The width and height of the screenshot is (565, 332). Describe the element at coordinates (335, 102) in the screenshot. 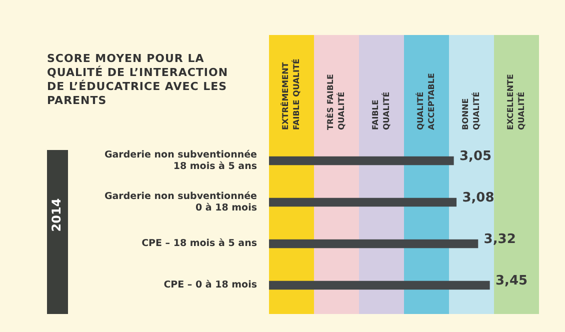

I see `band-label: TRÈS FAIBLE QUALITÉ` at that location.